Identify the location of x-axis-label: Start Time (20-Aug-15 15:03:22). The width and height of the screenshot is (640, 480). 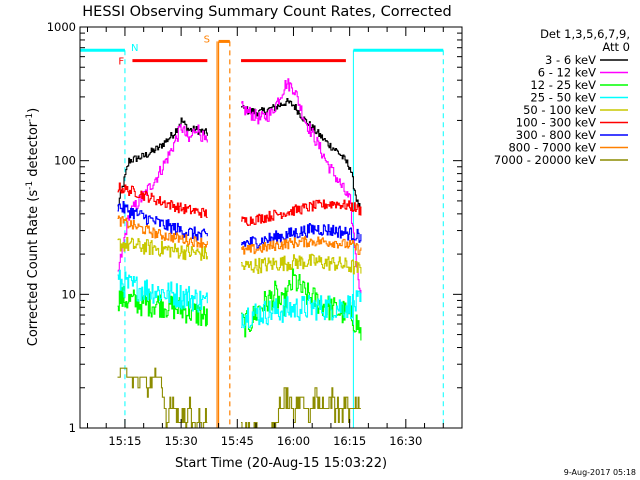
(281, 463).